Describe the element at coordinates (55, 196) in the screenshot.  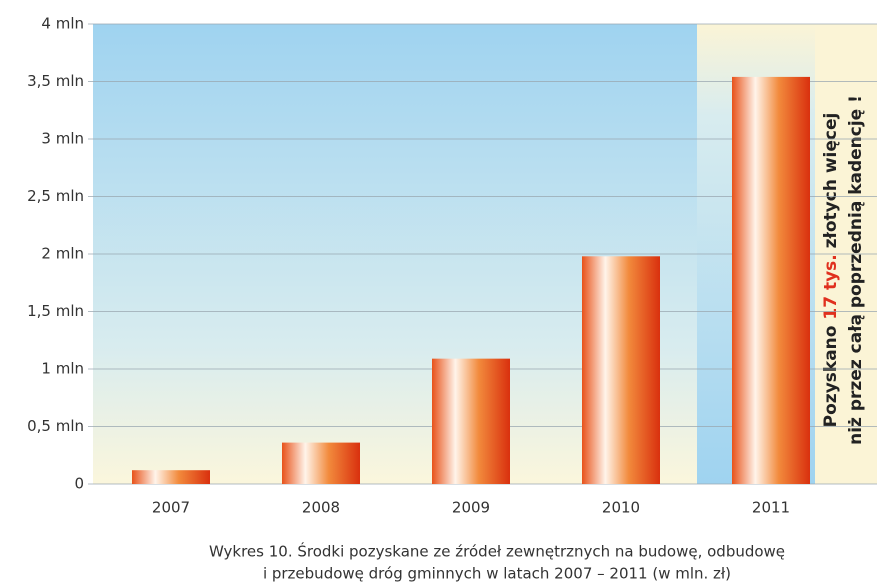
I see `y-tick-label: 2,5 mln` at that location.